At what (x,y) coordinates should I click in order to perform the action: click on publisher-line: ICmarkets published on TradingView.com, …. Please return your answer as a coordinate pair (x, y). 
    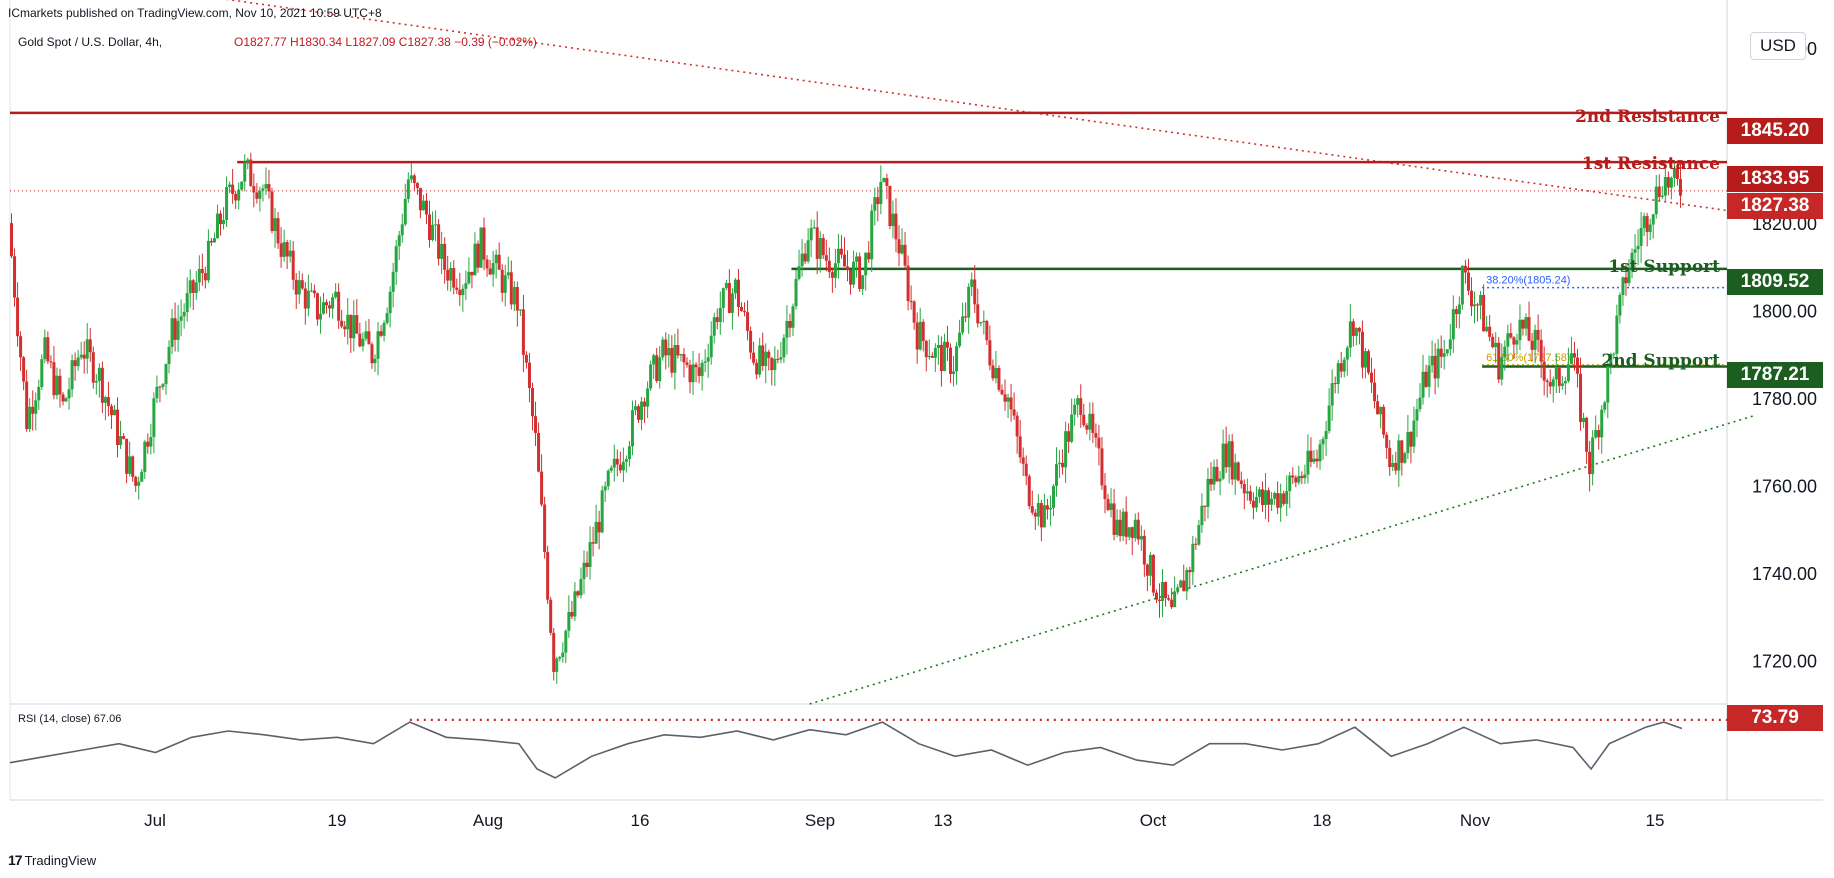
    Looking at the image, I should click on (195, 13).